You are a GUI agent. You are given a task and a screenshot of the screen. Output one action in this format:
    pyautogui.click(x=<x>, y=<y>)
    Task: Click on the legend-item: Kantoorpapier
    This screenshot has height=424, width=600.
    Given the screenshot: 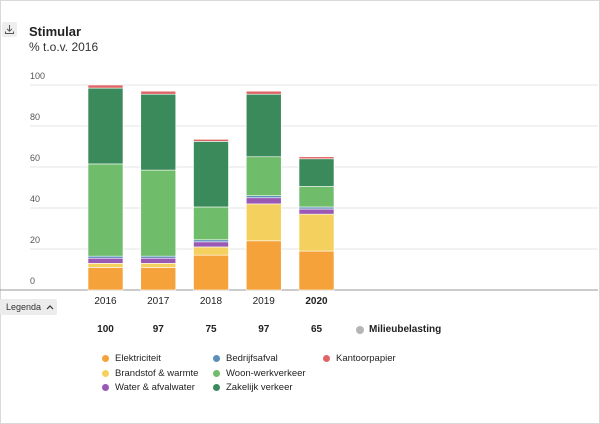 What is the action you would take?
    pyautogui.click(x=359, y=358)
    